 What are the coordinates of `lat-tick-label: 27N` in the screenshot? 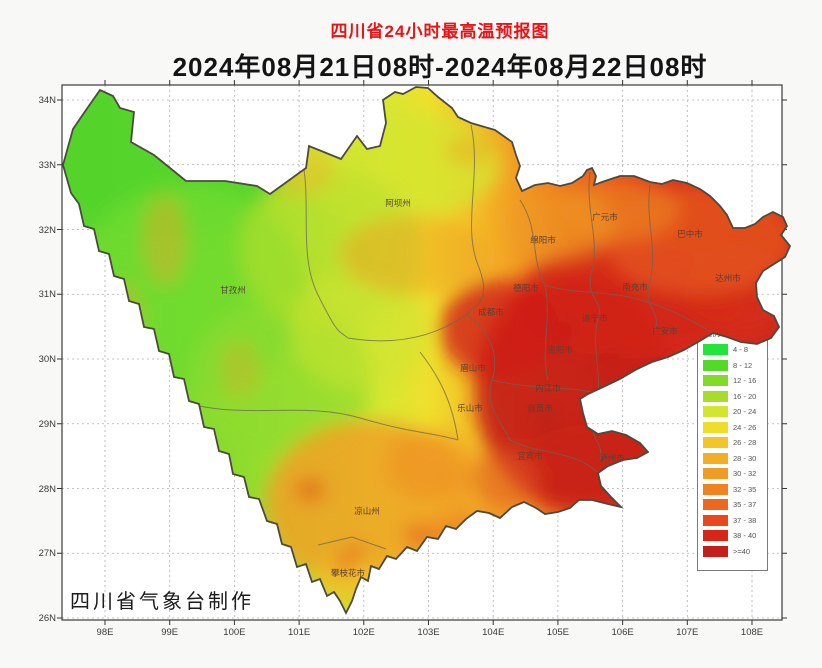 It's located at (47, 554).